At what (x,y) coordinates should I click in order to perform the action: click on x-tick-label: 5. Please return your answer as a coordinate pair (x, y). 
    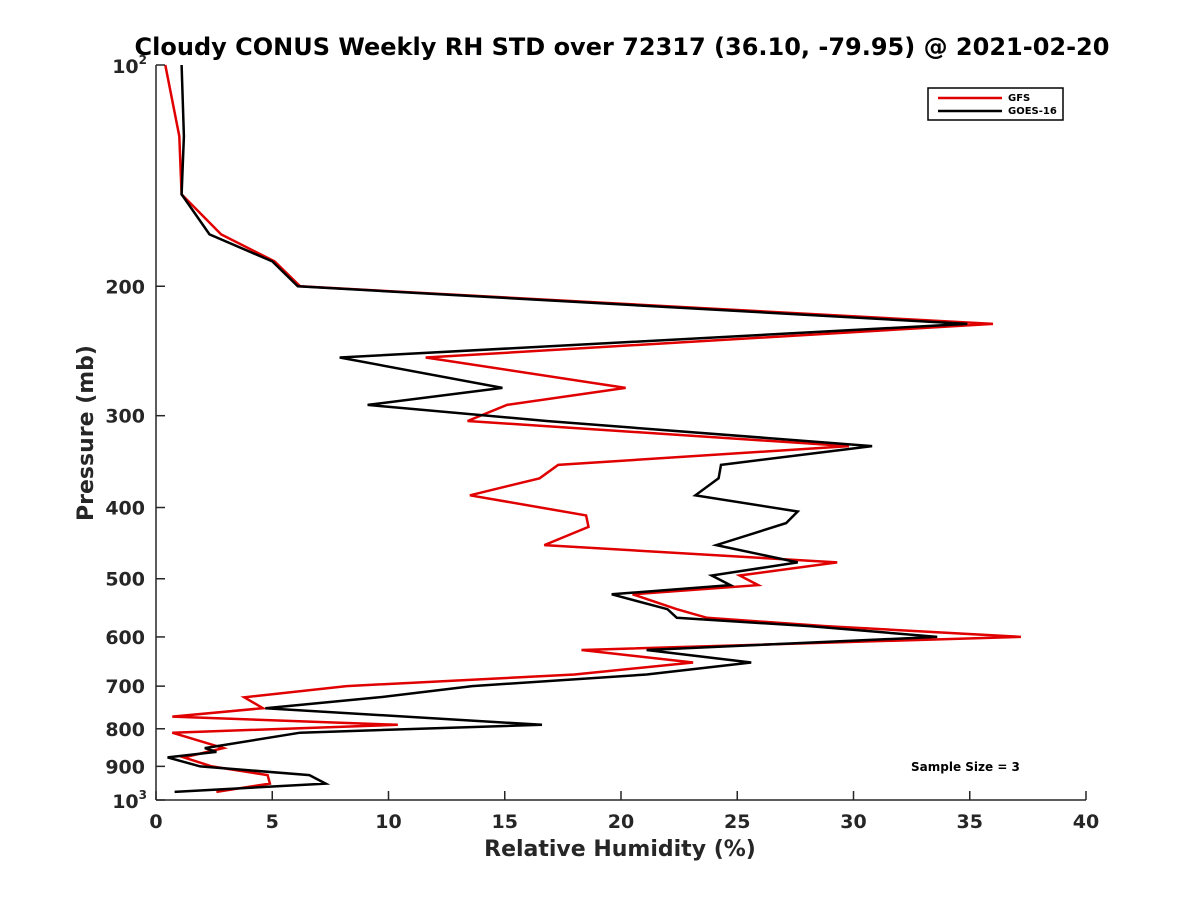
    Looking at the image, I should click on (272, 822).